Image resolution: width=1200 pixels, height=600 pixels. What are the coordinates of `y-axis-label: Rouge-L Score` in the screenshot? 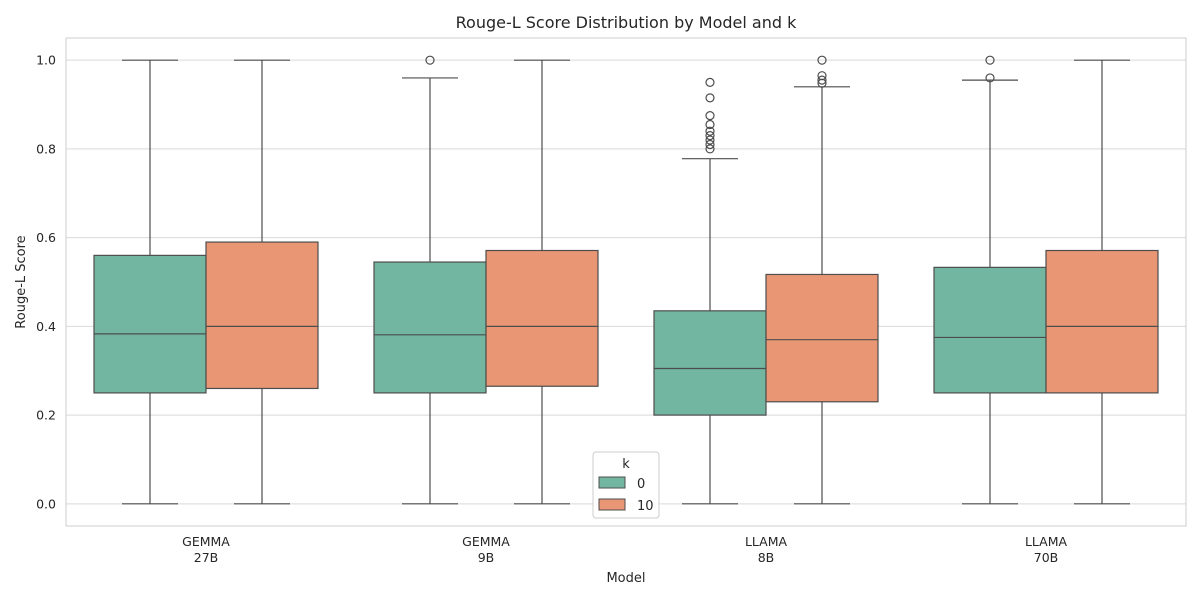 It's located at (21, 281).